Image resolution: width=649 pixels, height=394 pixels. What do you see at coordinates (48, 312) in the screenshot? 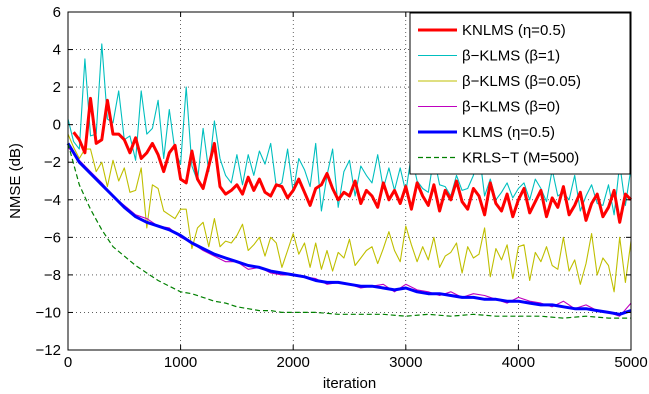
I see `y-tick-label: −10` at bounding box center [48, 312].